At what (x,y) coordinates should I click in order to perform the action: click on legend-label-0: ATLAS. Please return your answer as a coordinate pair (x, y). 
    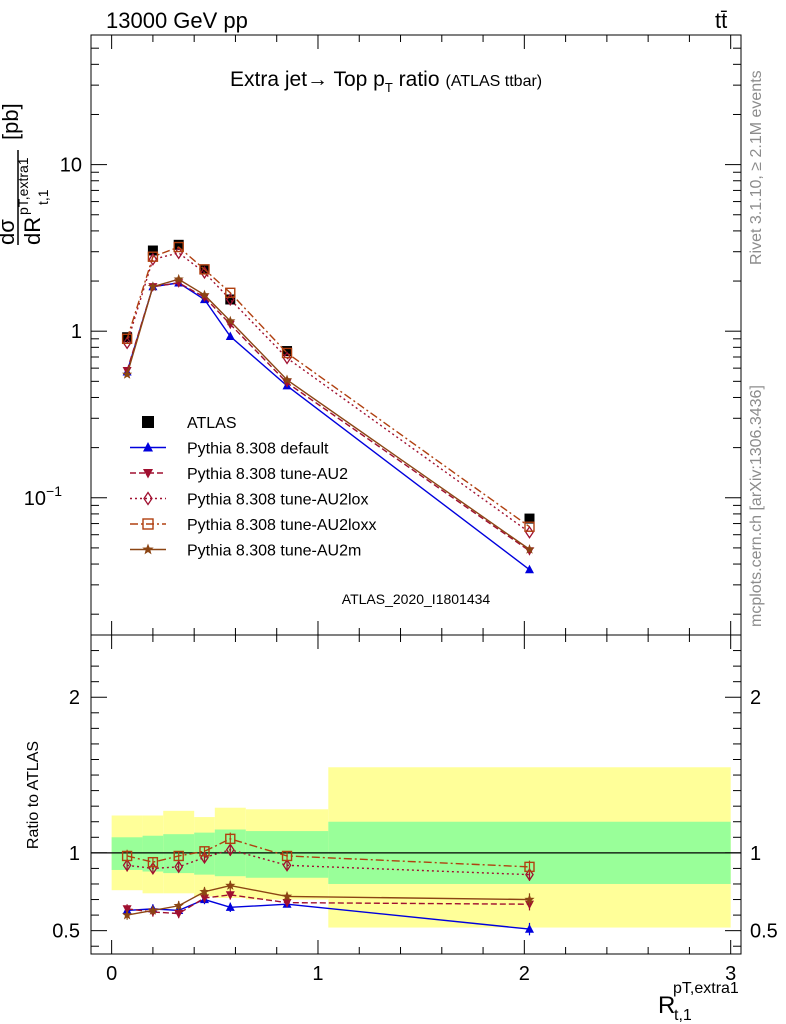
    Looking at the image, I should click on (212, 423).